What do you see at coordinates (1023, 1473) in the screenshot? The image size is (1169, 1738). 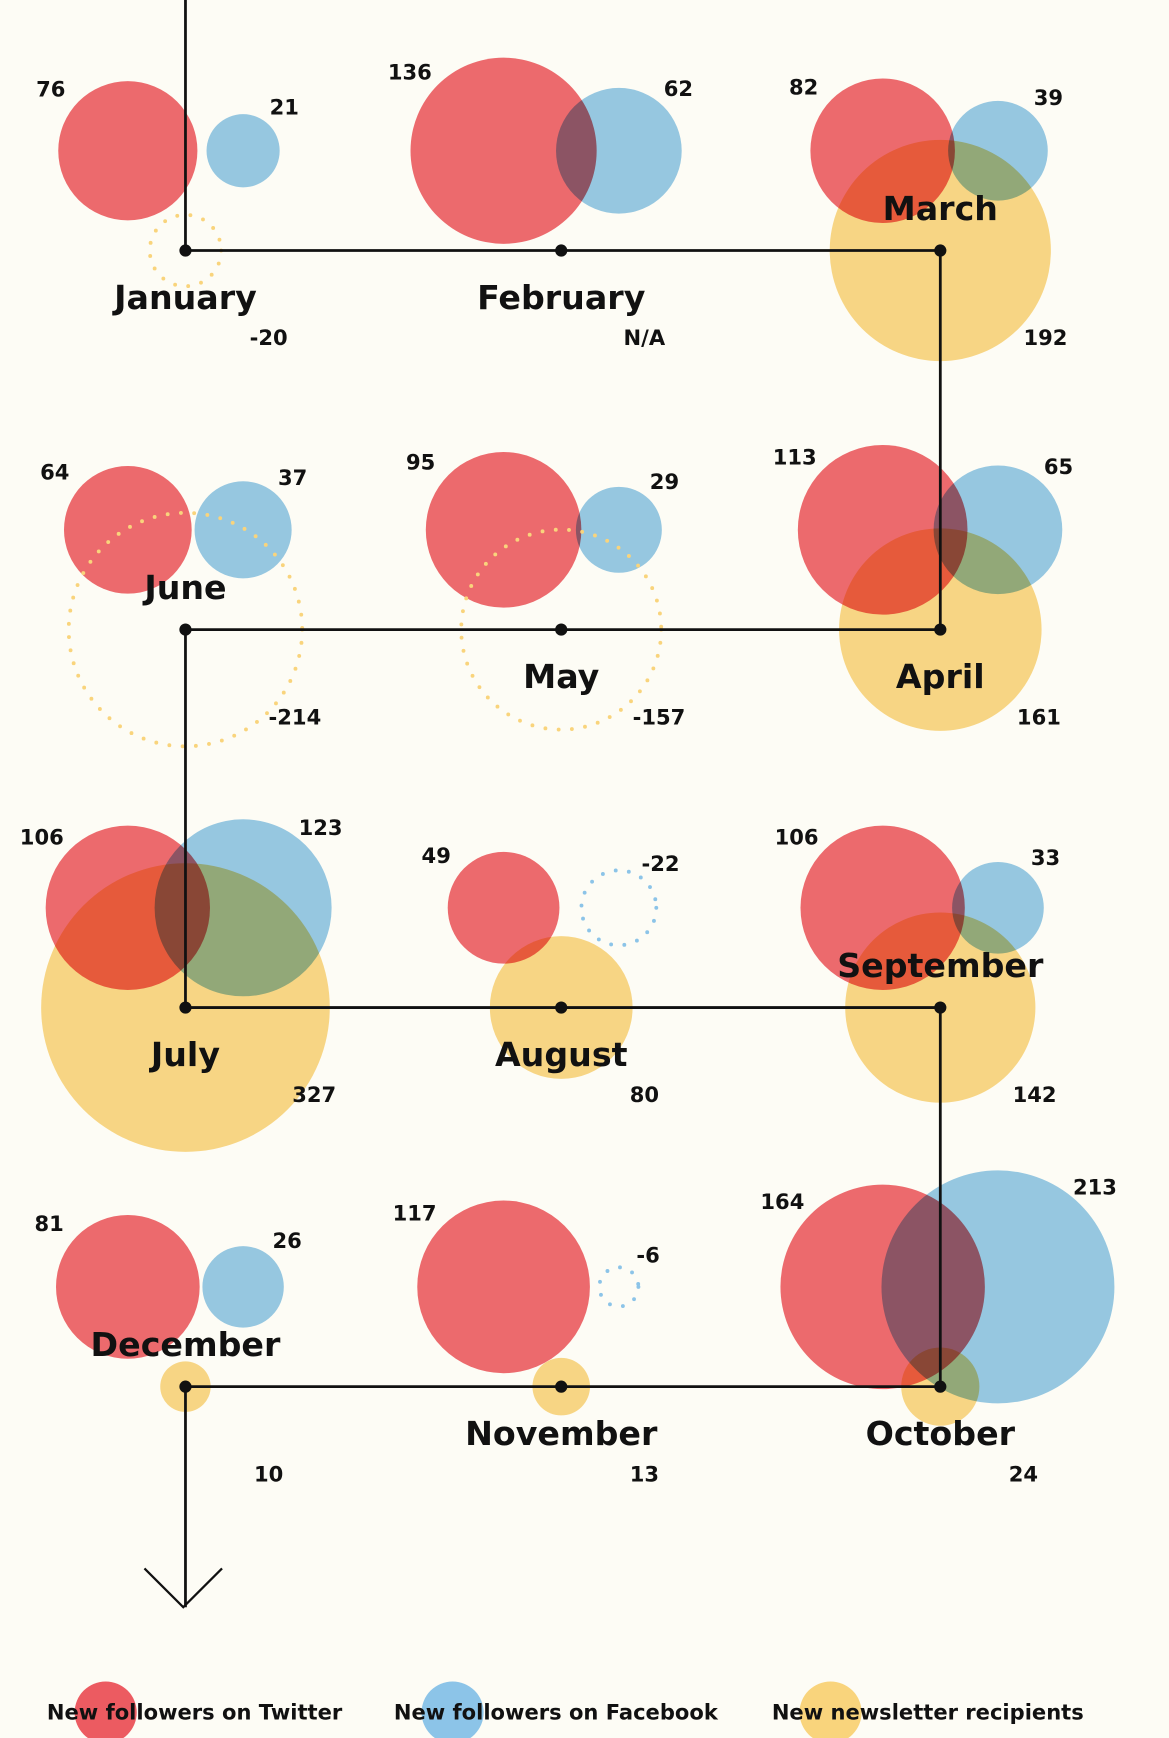 I see `value-label: 24` at bounding box center [1023, 1473].